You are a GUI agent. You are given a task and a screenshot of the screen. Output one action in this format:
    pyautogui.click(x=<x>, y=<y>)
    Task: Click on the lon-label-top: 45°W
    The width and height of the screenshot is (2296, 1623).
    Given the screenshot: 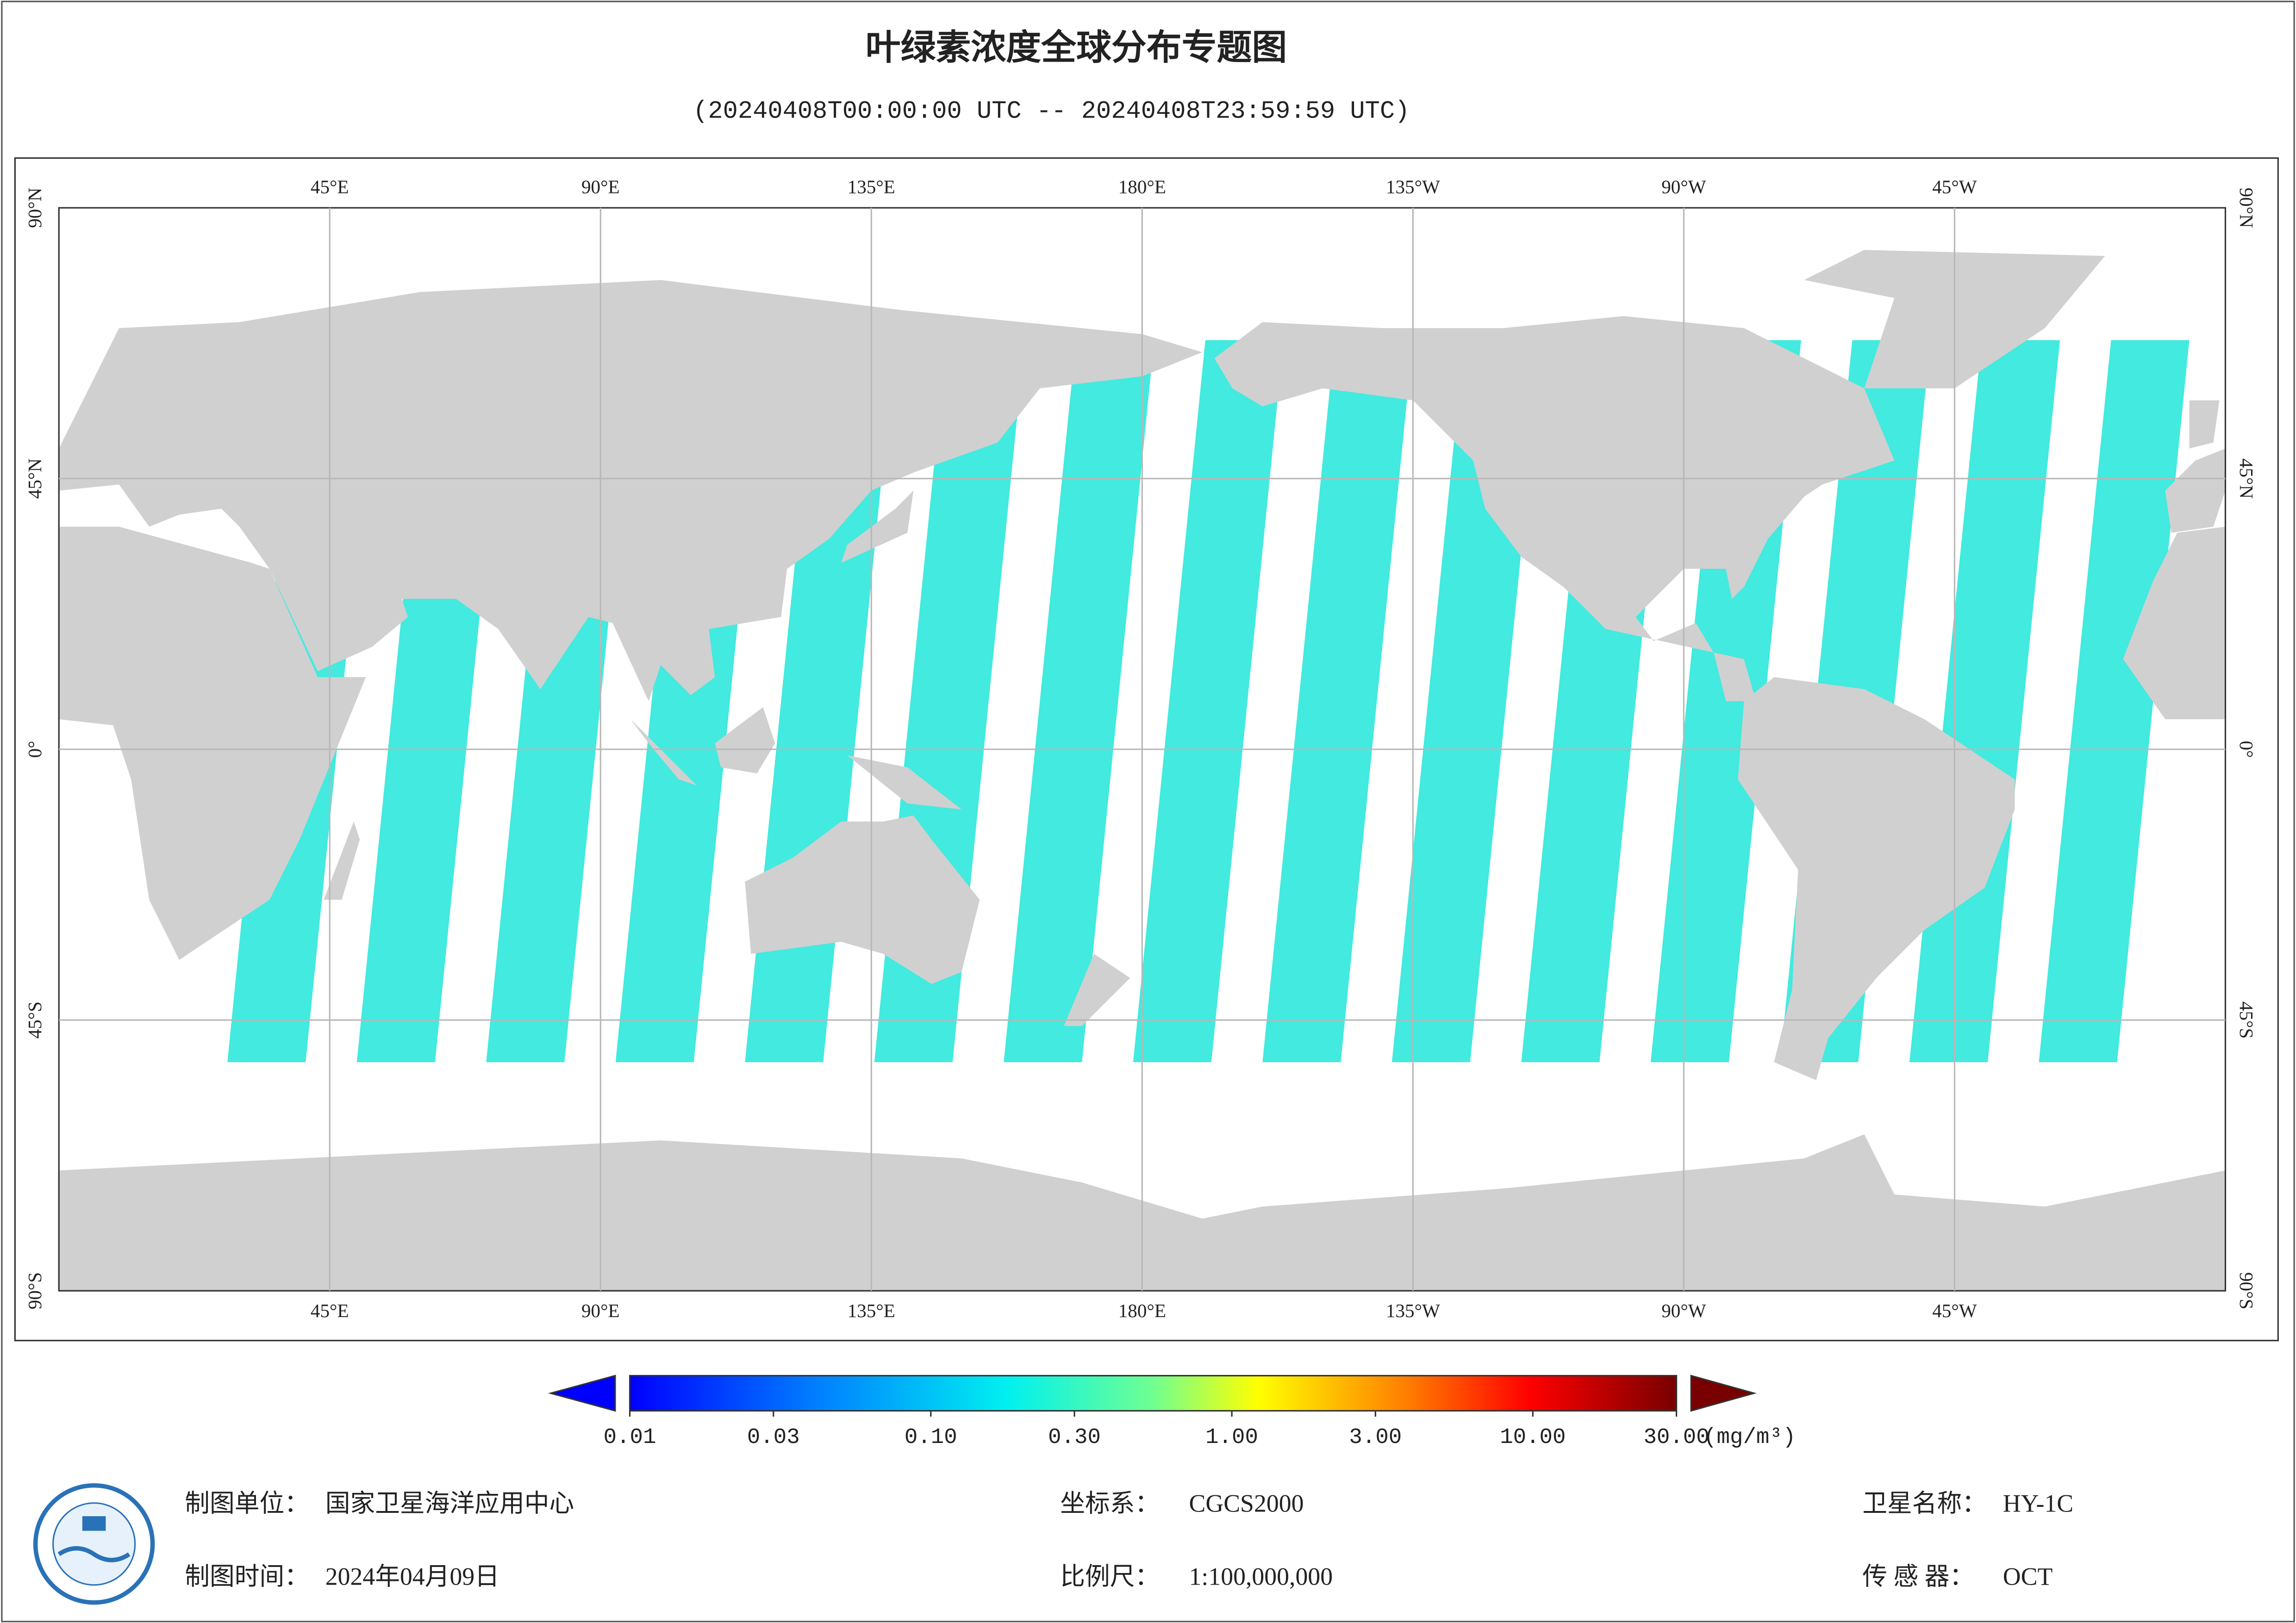 What is the action you would take?
    pyautogui.click(x=1954, y=186)
    